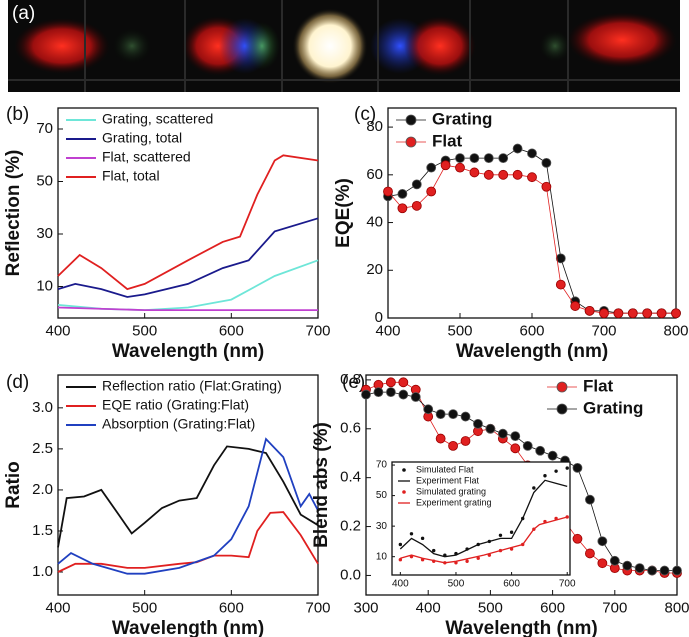 The image size is (689, 637). I want to click on legend-label: Absorption (Grating:Flat), so click(178, 424).